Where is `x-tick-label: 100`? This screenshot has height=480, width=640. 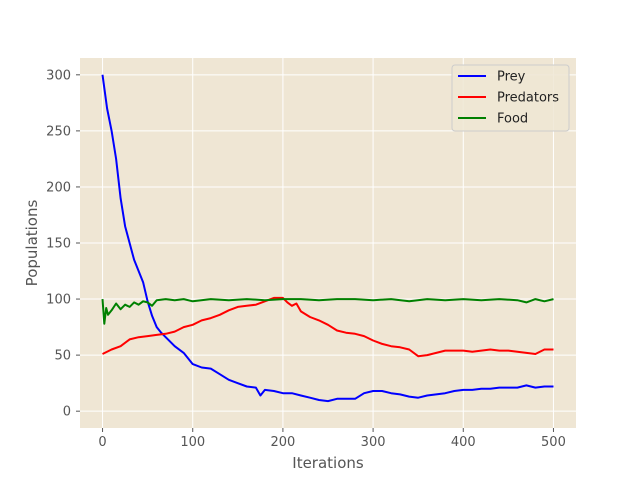 x-tick-label: 100 is located at coordinates (192, 442).